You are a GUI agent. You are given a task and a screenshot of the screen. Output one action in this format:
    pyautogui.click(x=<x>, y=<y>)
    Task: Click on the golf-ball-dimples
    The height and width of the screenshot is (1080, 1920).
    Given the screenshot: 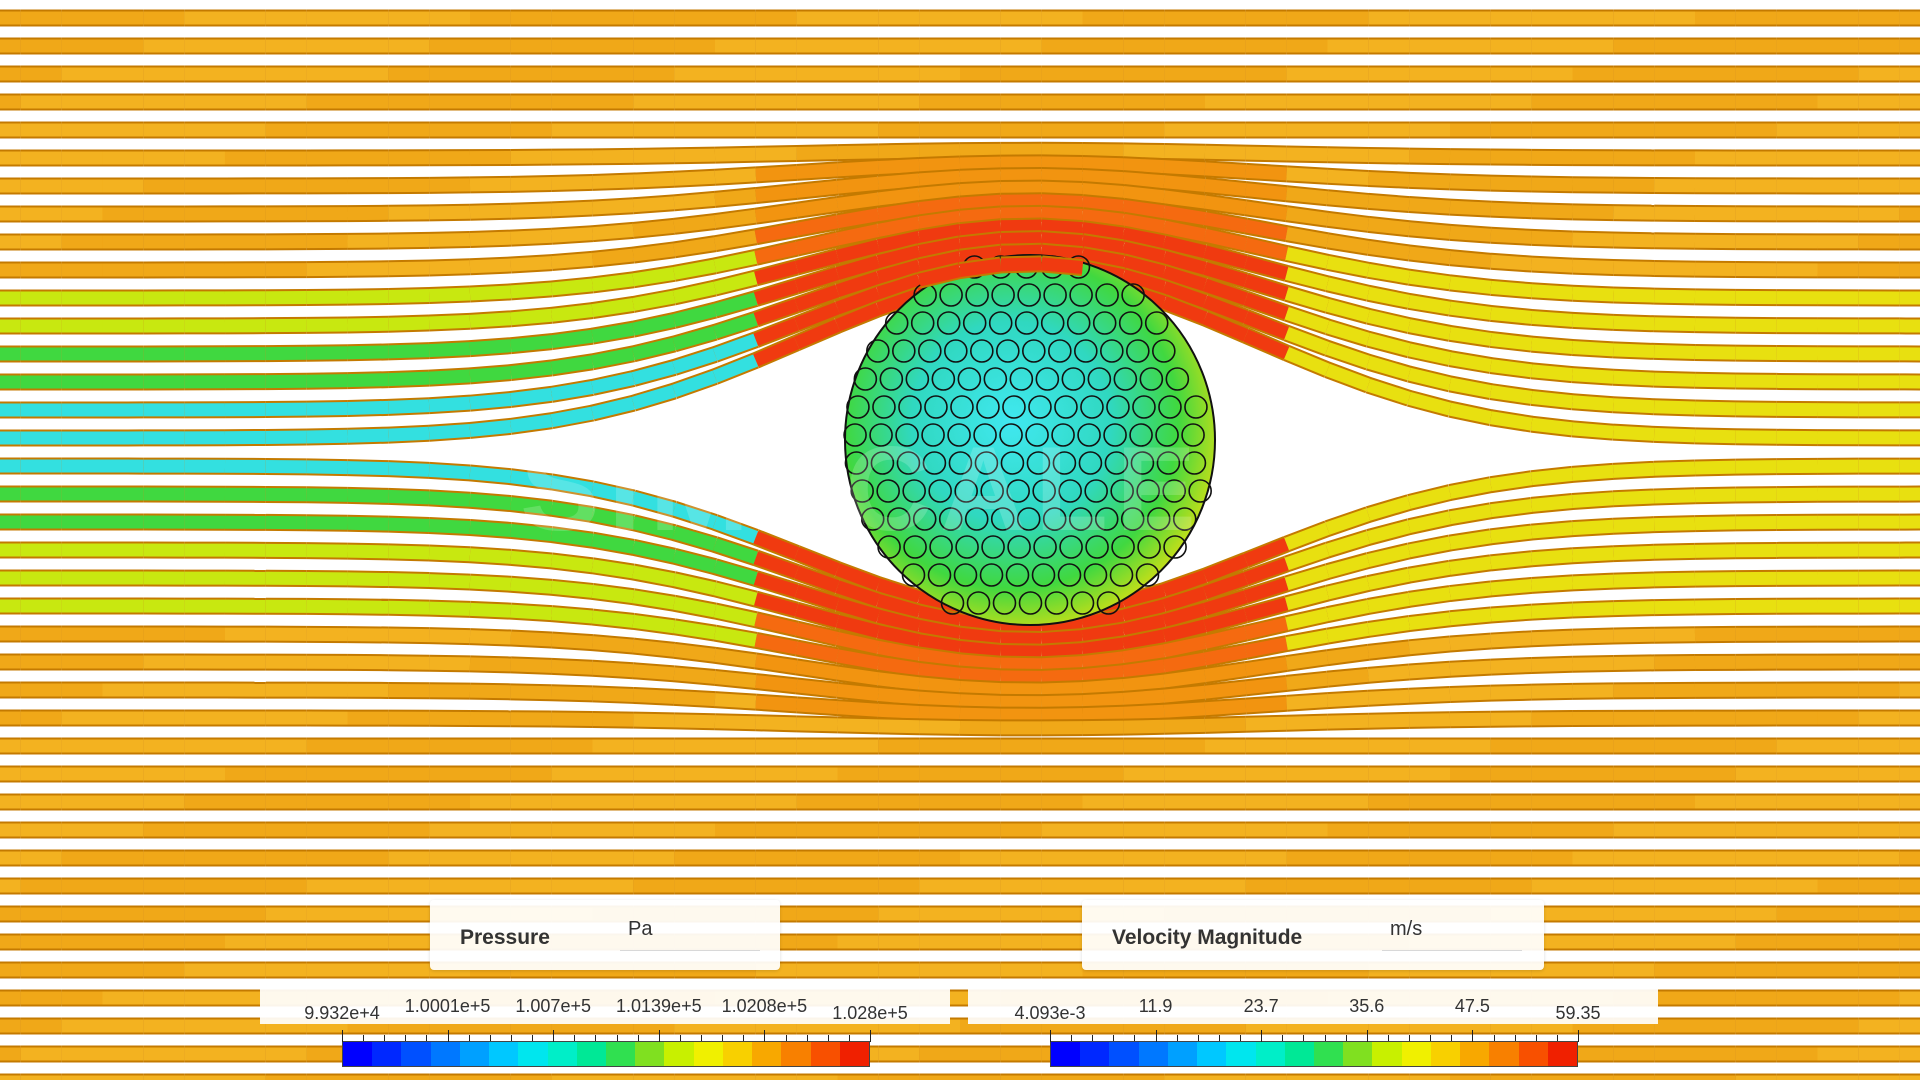 What is the action you would take?
    pyautogui.click(x=1027, y=435)
    